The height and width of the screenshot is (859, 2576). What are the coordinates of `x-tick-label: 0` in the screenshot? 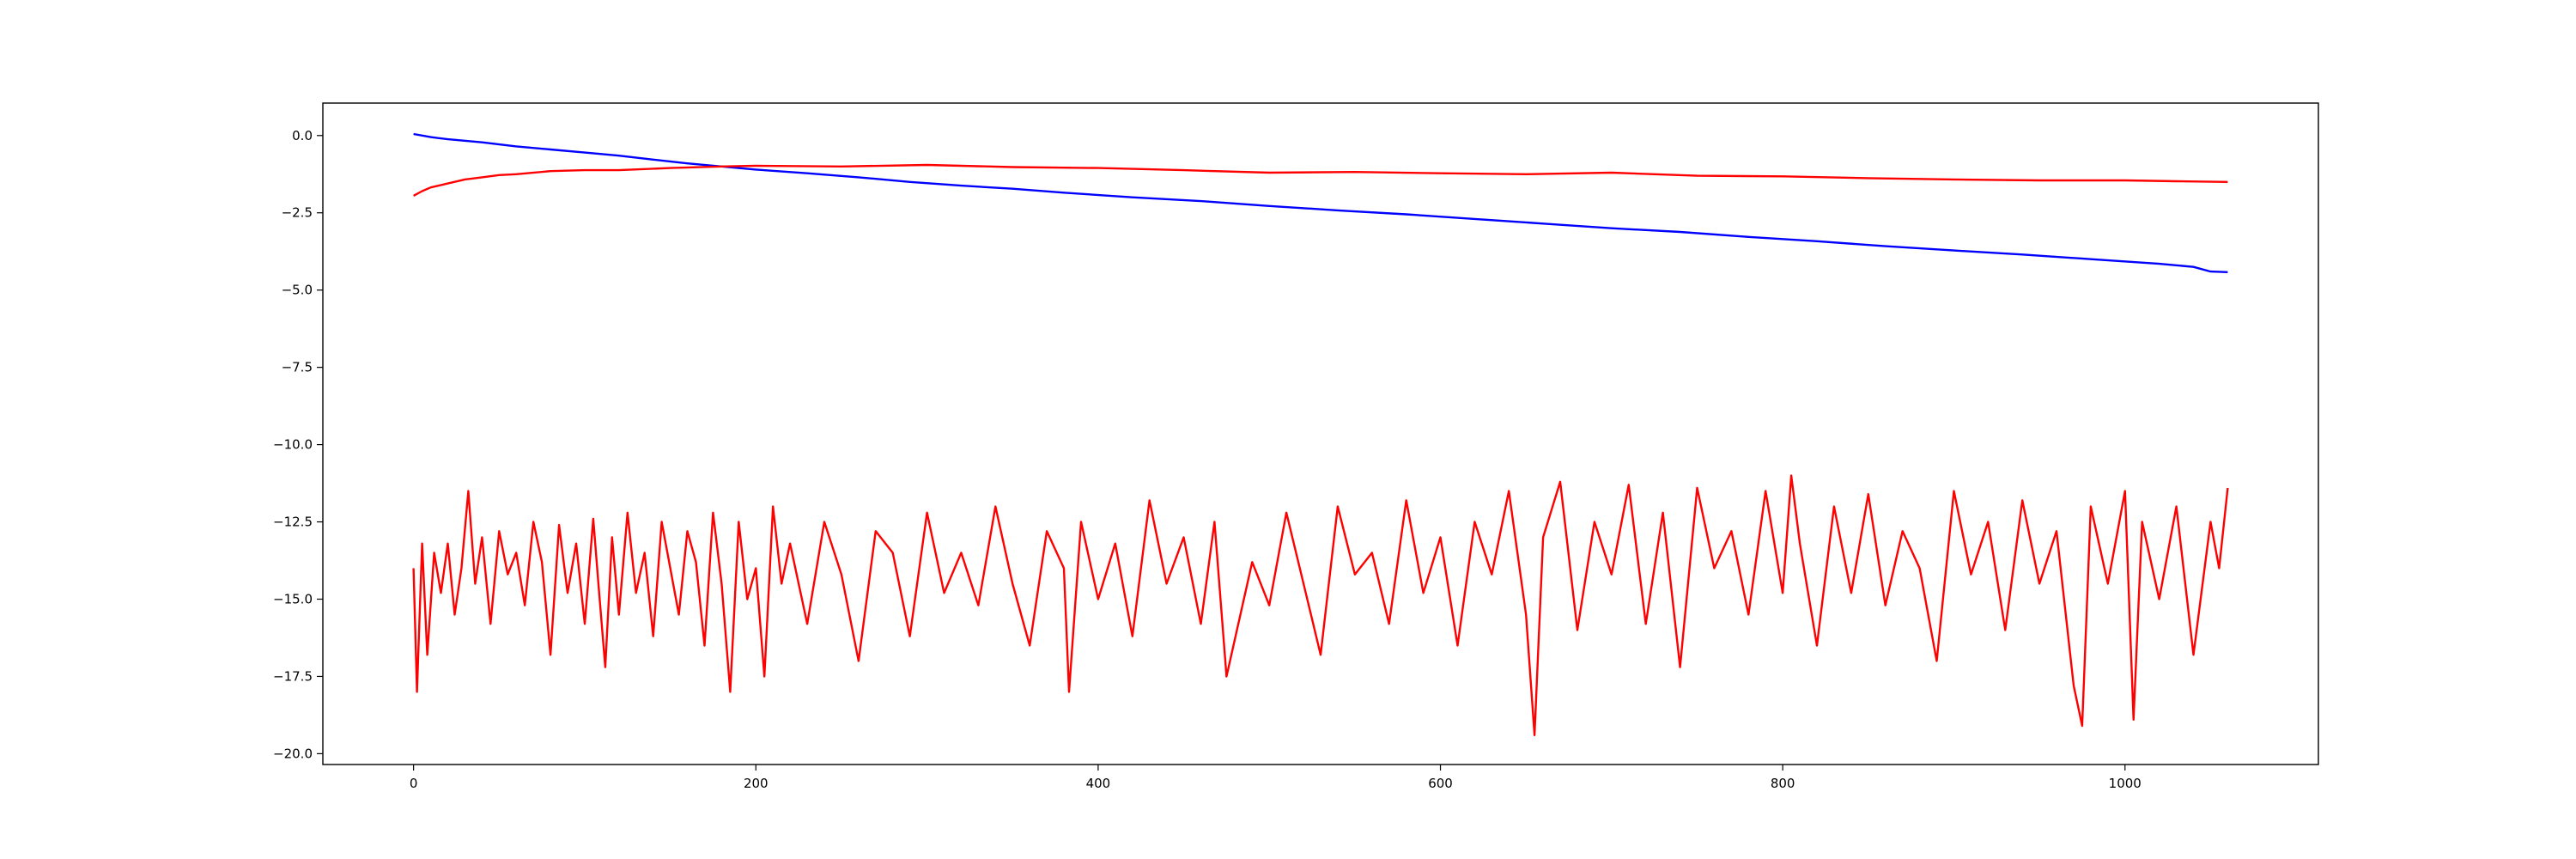 It's located at (414, 783).